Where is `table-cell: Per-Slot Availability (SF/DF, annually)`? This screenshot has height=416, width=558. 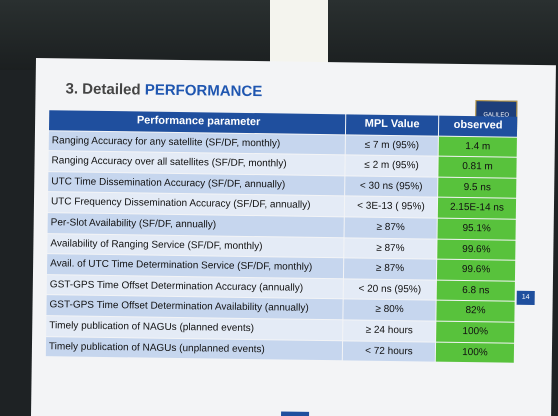 table-cell: Per-Slot Availability (SF/DF, annually) is located at coordinates (195, 225).